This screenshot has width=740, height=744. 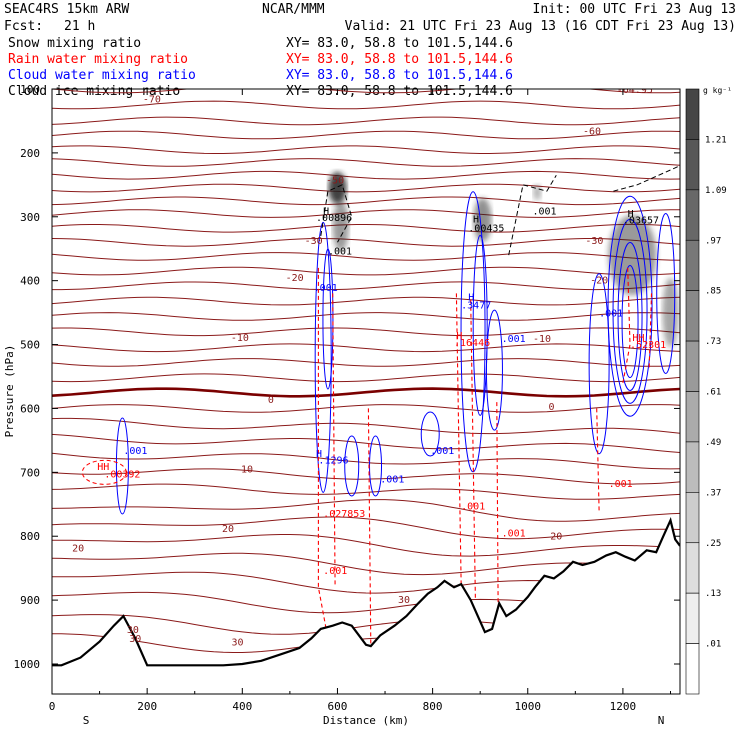 What do you see at coordinates (86, 720) in the screenshot?
I see `endpoint-left-label: S` at bounding box center [86, 720].